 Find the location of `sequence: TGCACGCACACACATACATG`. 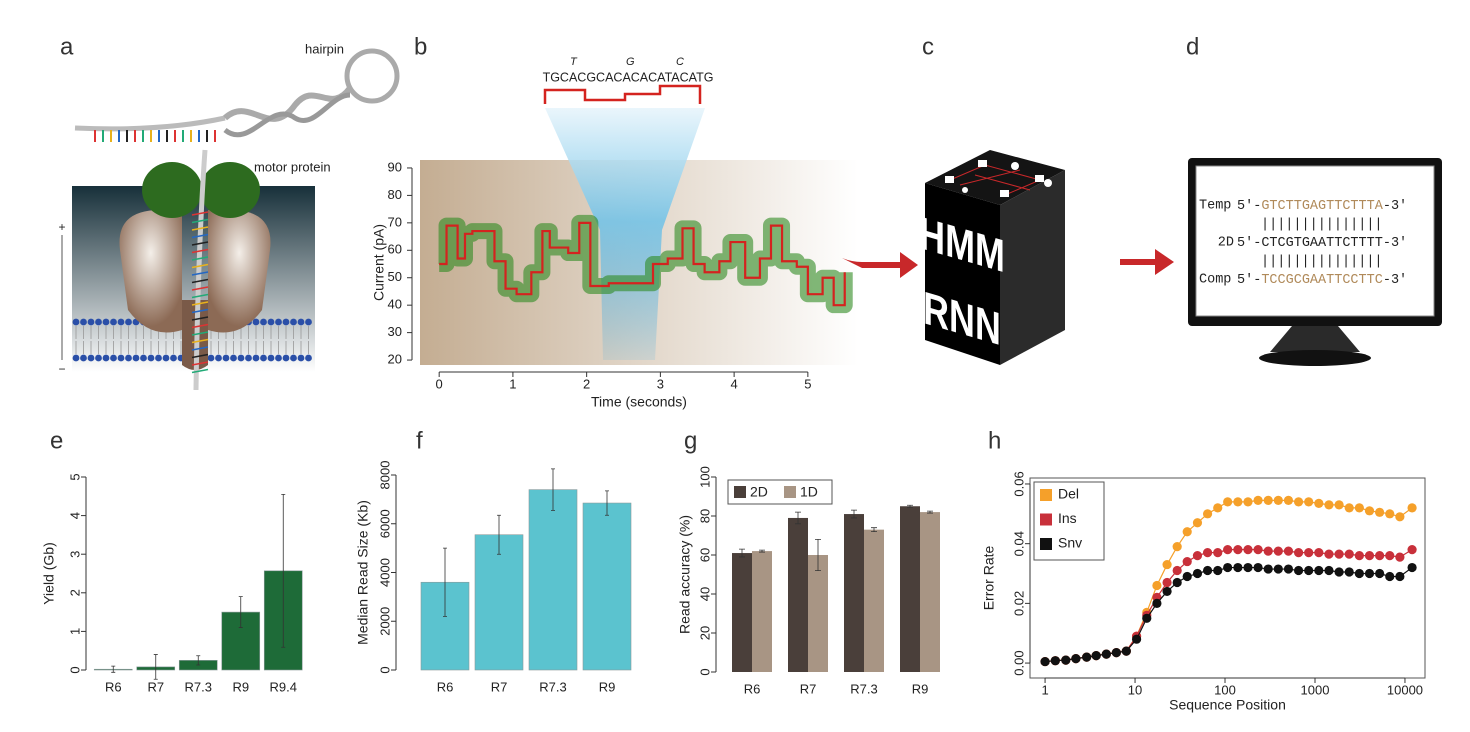

sequence: TGCACGCACACACATACATG is located at coordinates (628, 77).